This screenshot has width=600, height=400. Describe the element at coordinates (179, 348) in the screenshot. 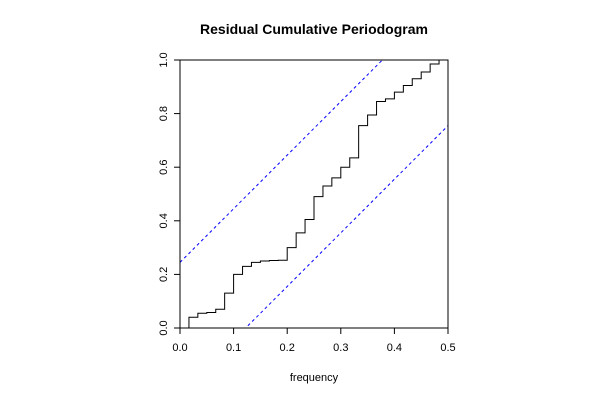

I see `x-tick-label: 0.0` at that location.